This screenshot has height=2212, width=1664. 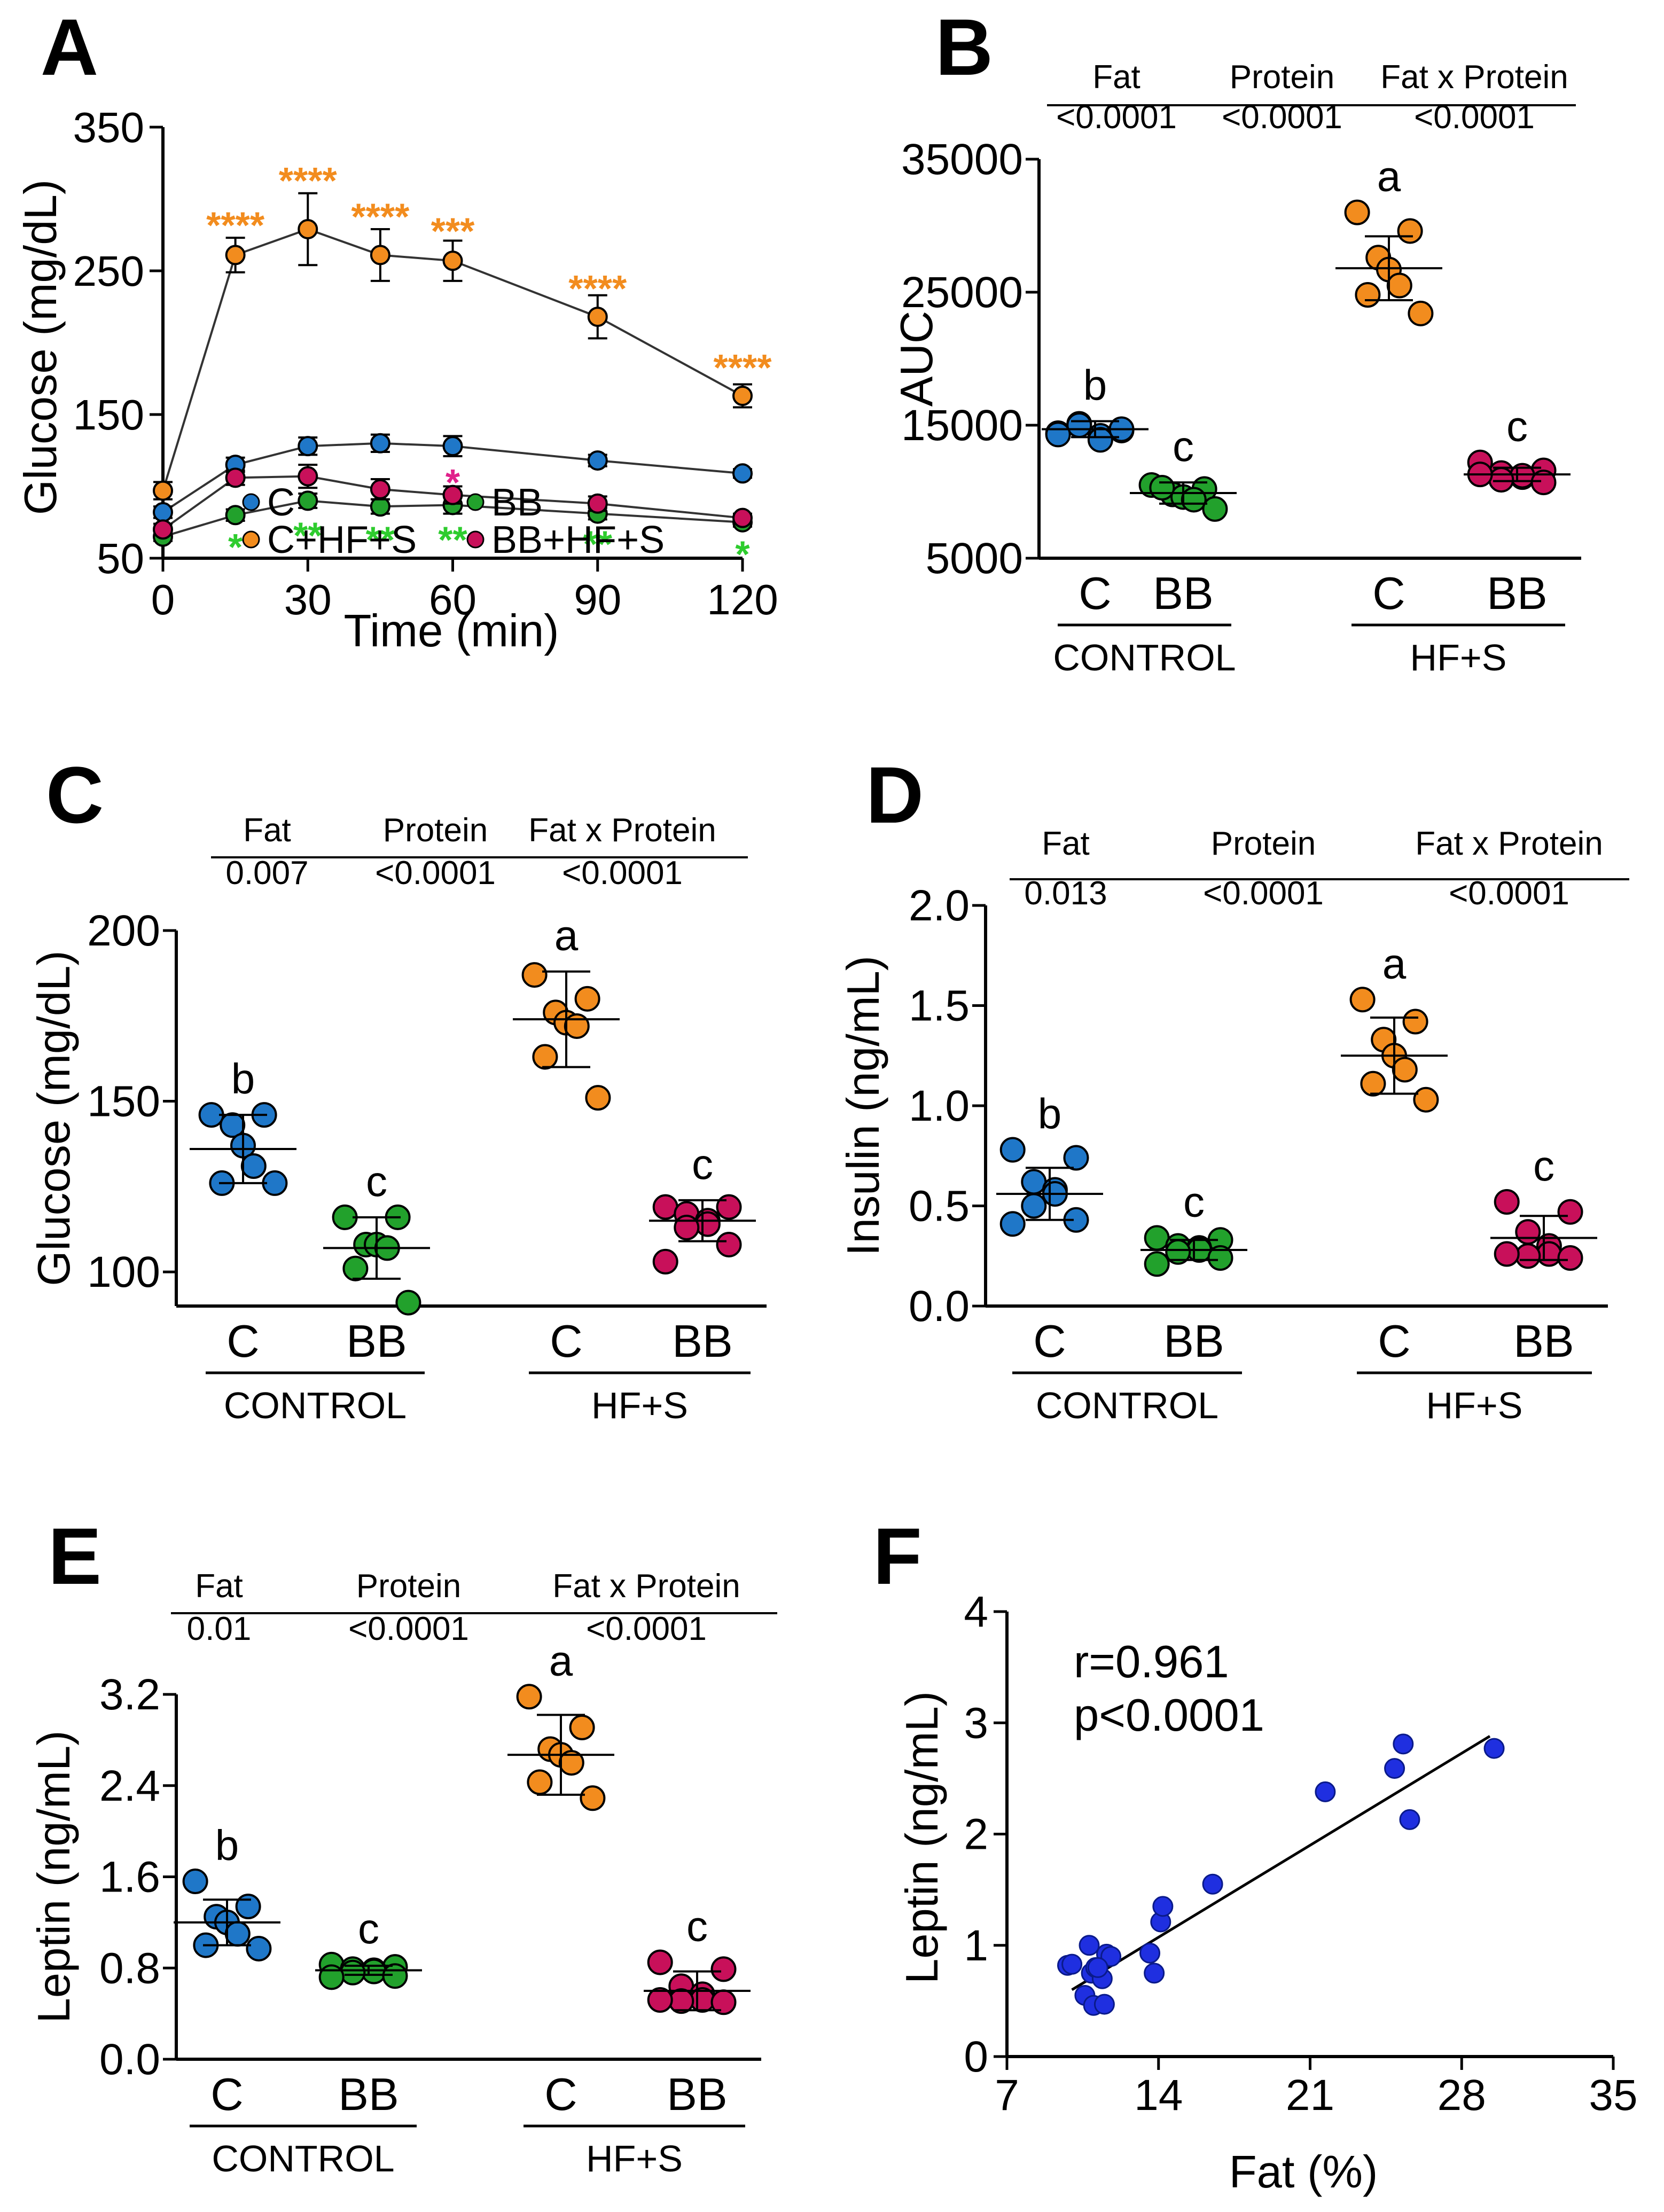 What do you see at coordinates (75, 795) in the screenshot?
I see `panel-label-C: C` at bounding box center [75, 795].